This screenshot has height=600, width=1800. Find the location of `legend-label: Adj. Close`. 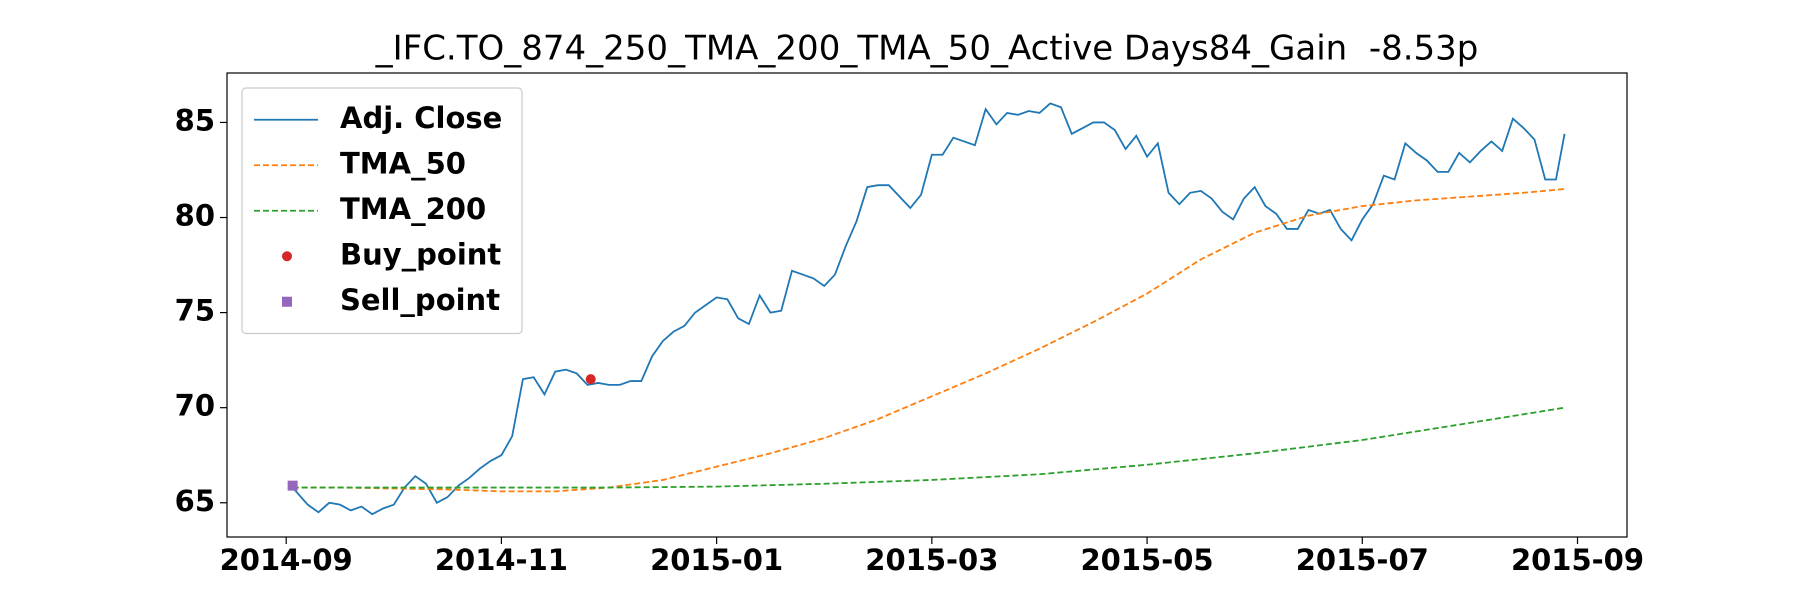

legend-label: Adj. Close is located at coordinates (421, 118).